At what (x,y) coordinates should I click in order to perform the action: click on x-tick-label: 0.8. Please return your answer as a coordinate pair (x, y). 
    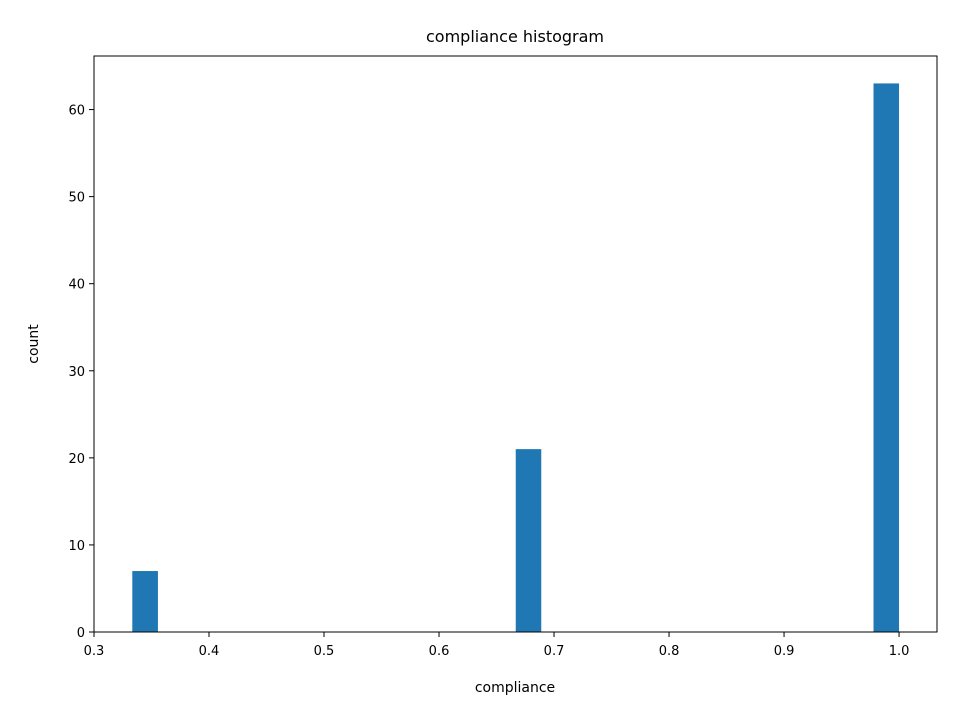
    Looking at the image, I should click on (669, 651).